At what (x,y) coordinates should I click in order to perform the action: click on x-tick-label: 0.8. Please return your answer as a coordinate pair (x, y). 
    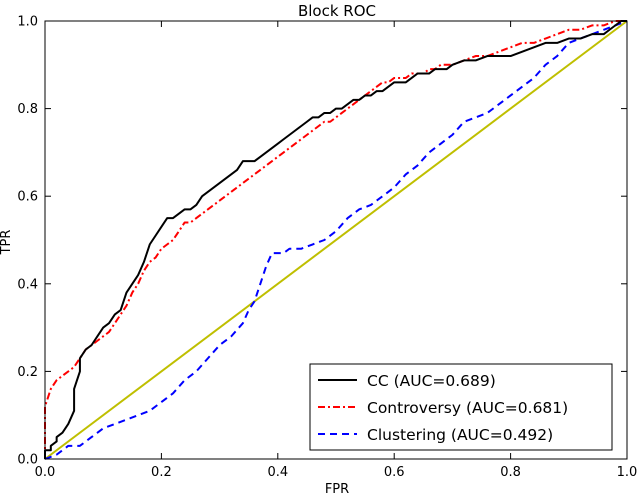
    Looking at the image, I should click on (510, 472).